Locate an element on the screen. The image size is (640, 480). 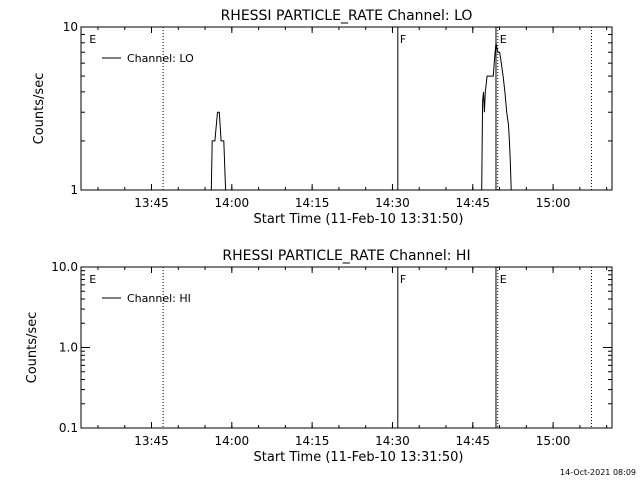
chart-title: RHESSI PARTICLE_RATE Channel: HI is located at coordinates (346, 256).